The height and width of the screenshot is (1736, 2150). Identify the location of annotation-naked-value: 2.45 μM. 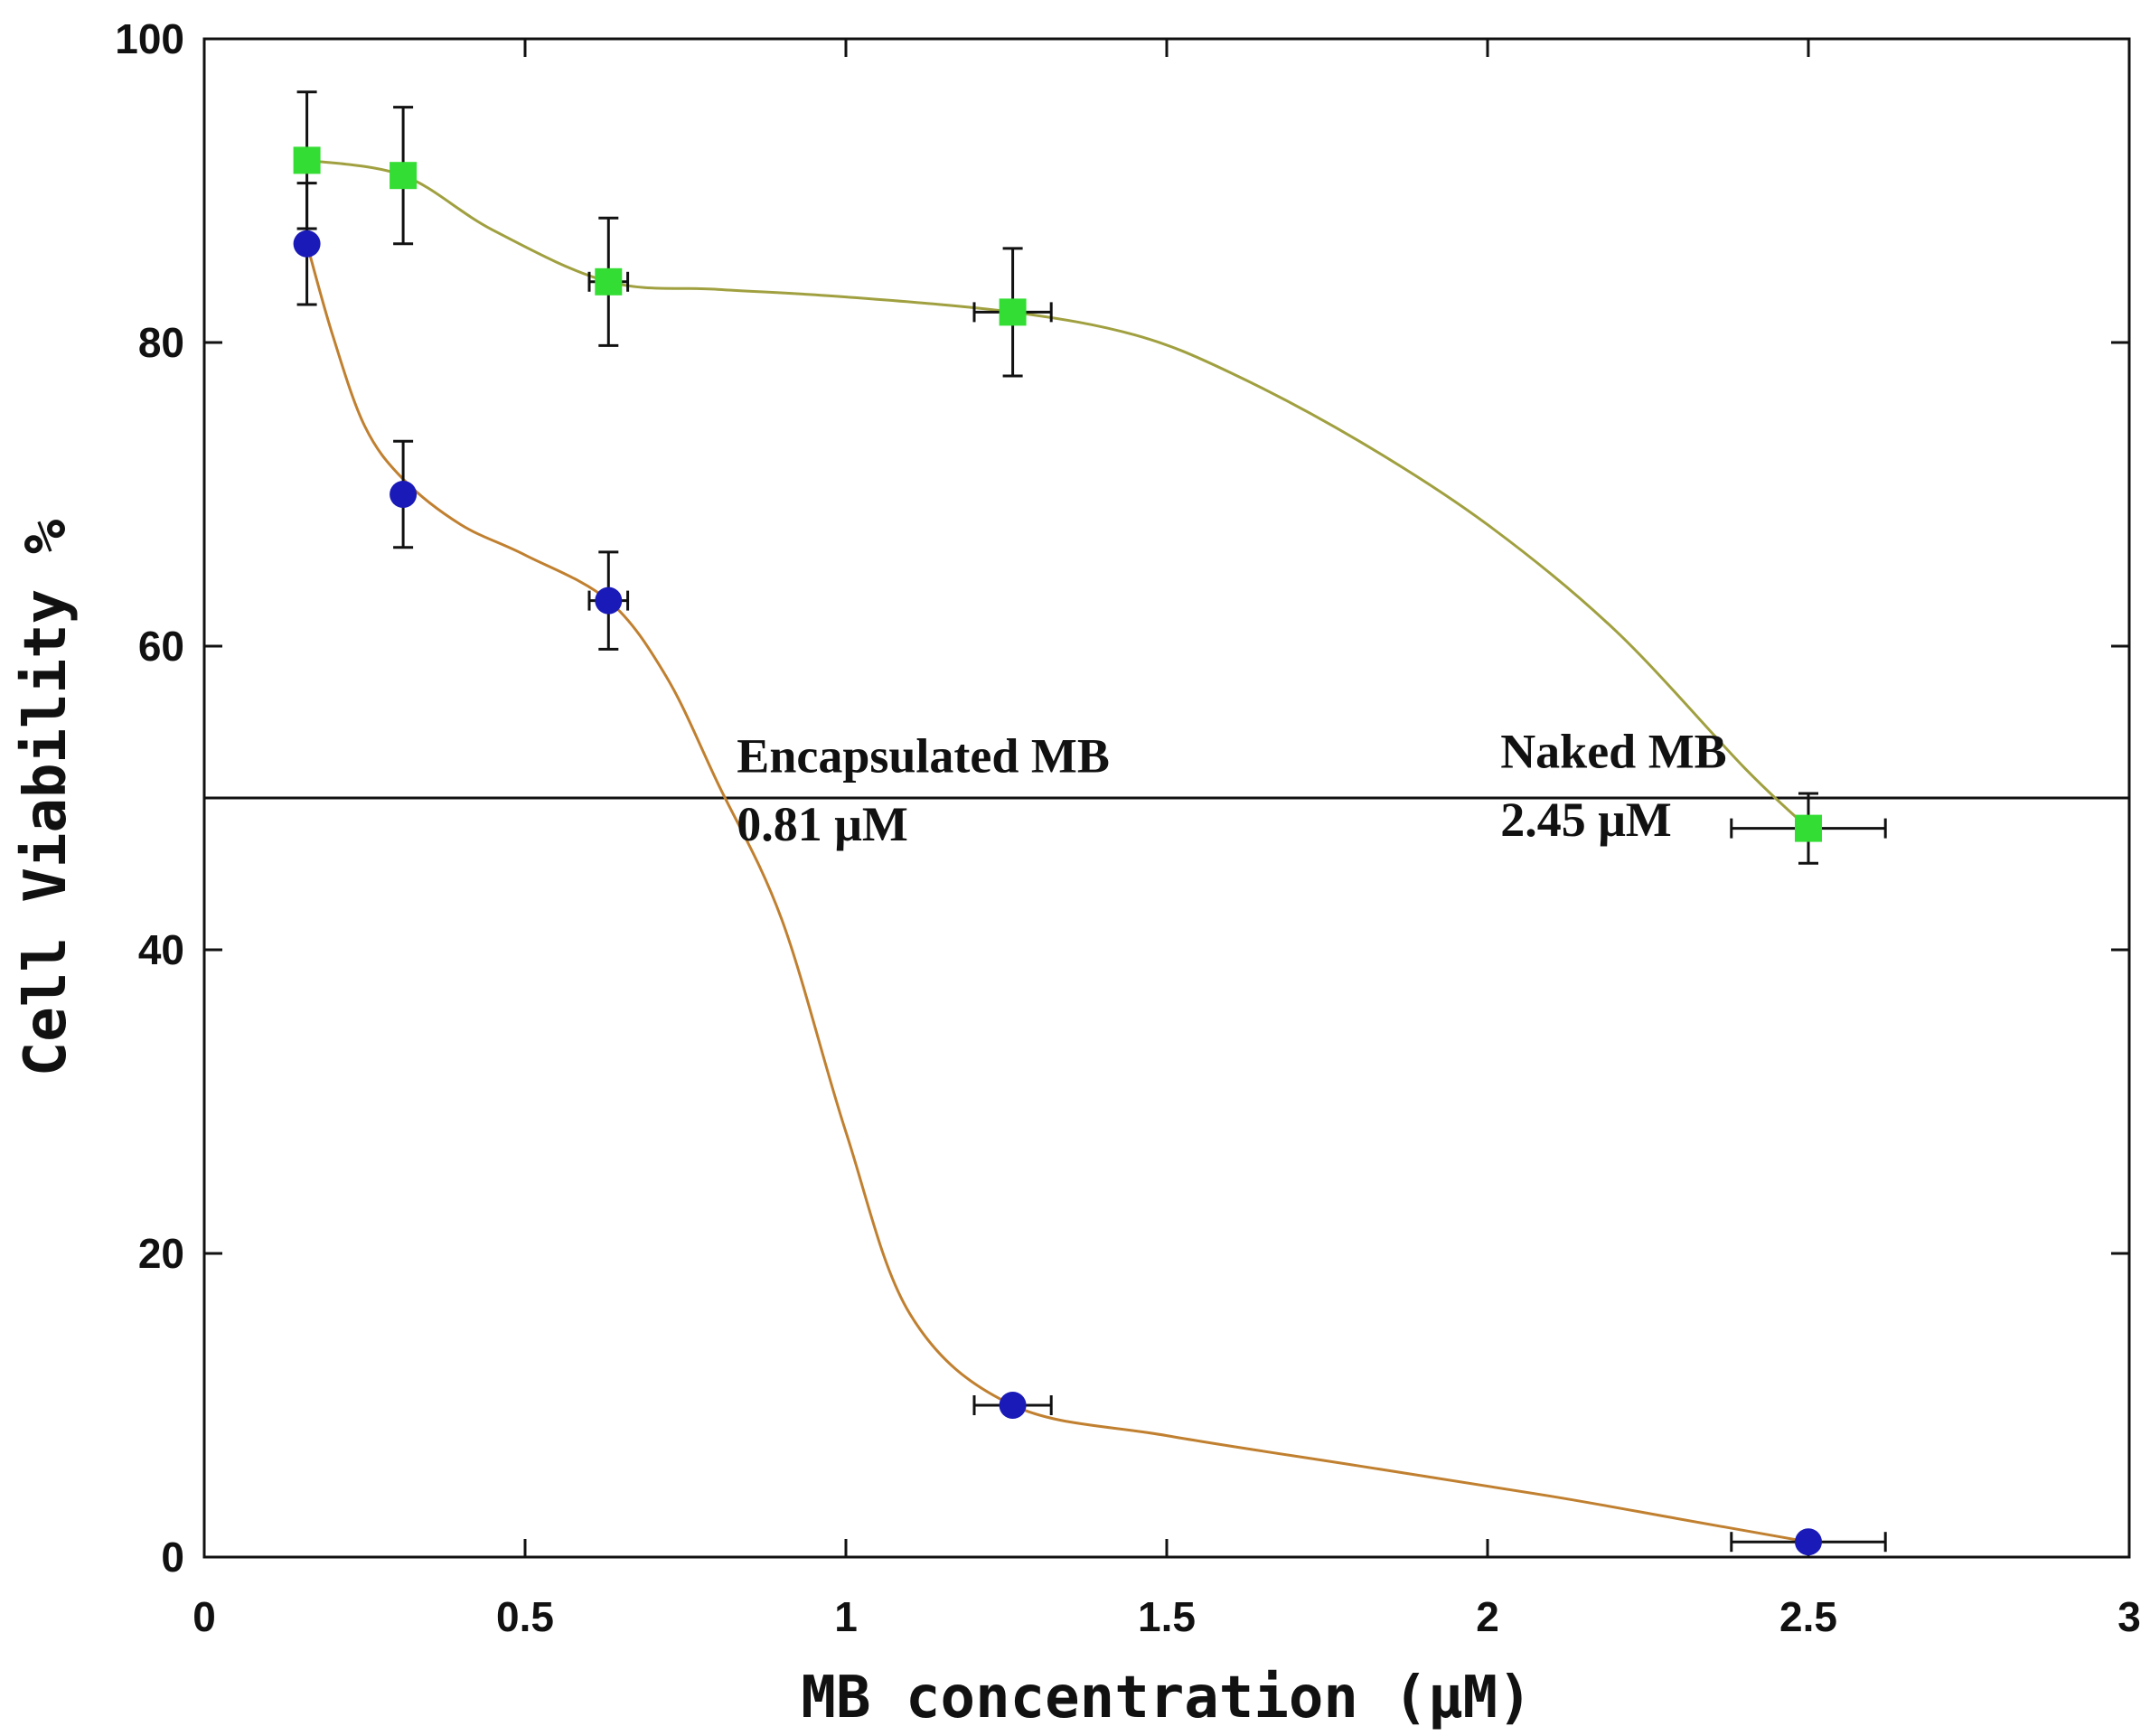
(1586, 820).